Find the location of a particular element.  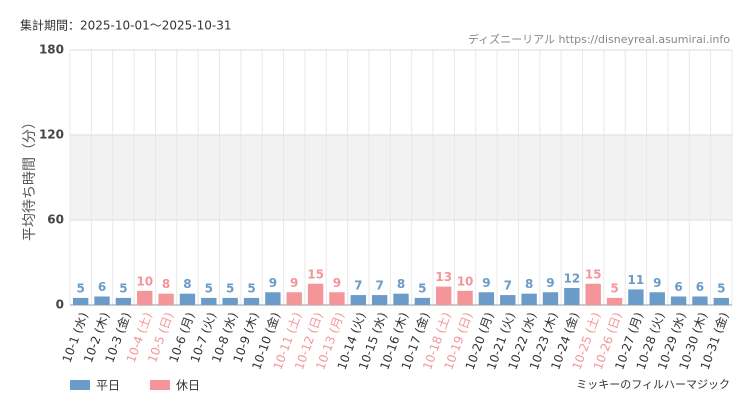

data-label: 13 is located at coordinates (443, 277).